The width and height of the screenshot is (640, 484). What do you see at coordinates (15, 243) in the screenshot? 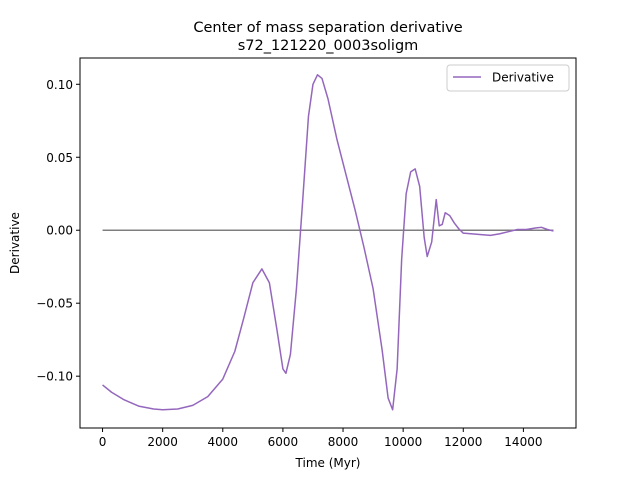
I see `y-axis-label: Derivative` at bounding box center [15, 243].